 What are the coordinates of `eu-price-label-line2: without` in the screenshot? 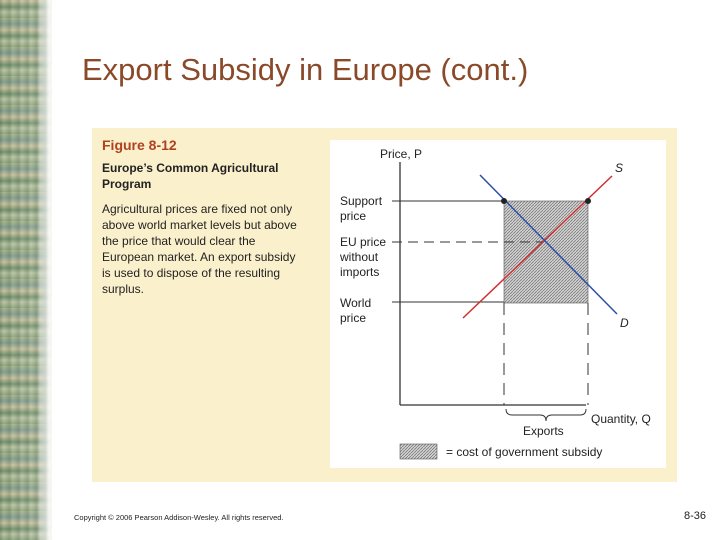 It's located at (359, 257).